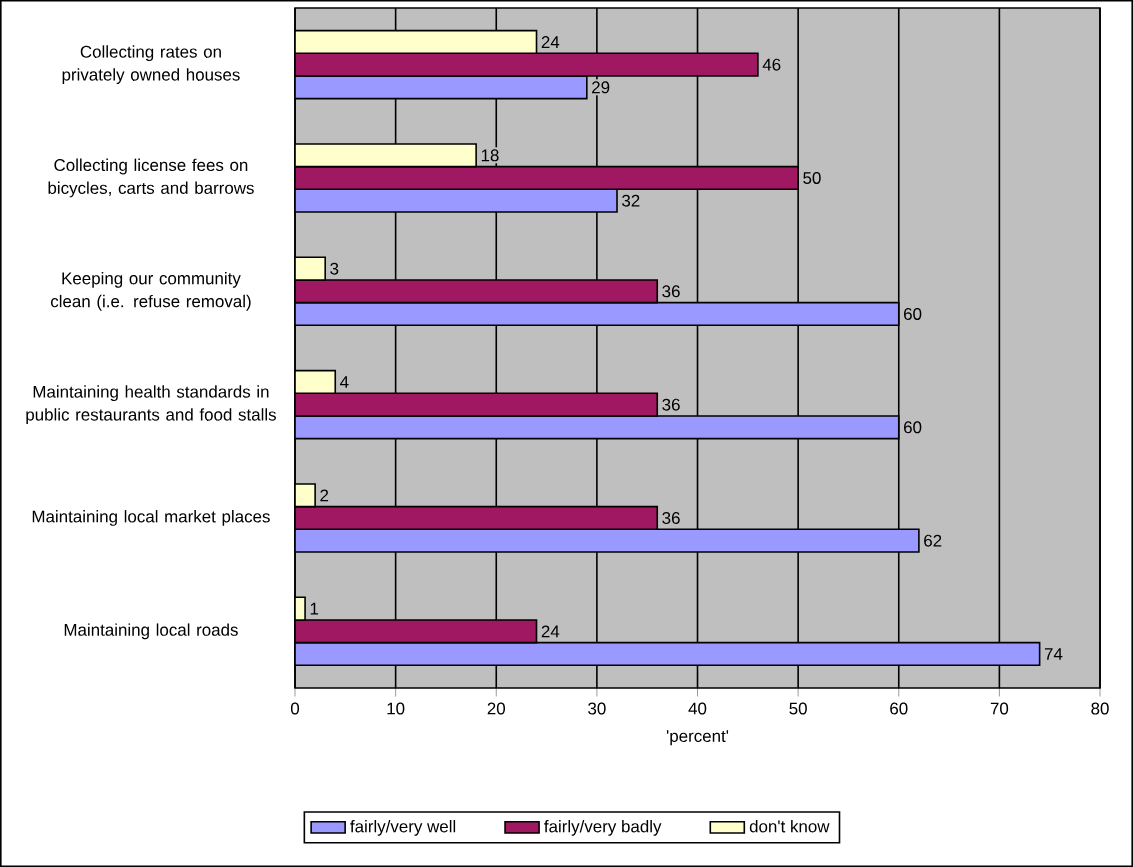  What do you see at coordinates (999, 708) in the screenshot?
I see `x-tick-label: 70` at bounding box center [999, 708].